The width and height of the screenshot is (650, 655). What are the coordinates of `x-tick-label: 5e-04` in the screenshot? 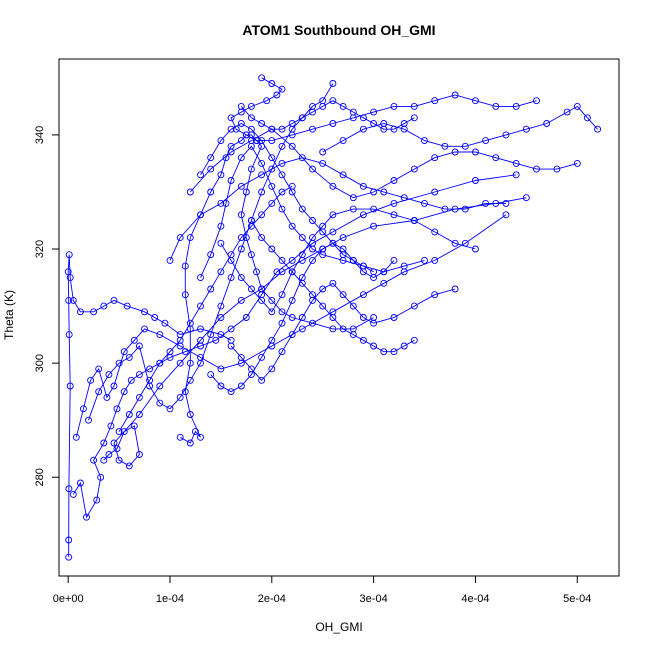 It's located at (577, 599).